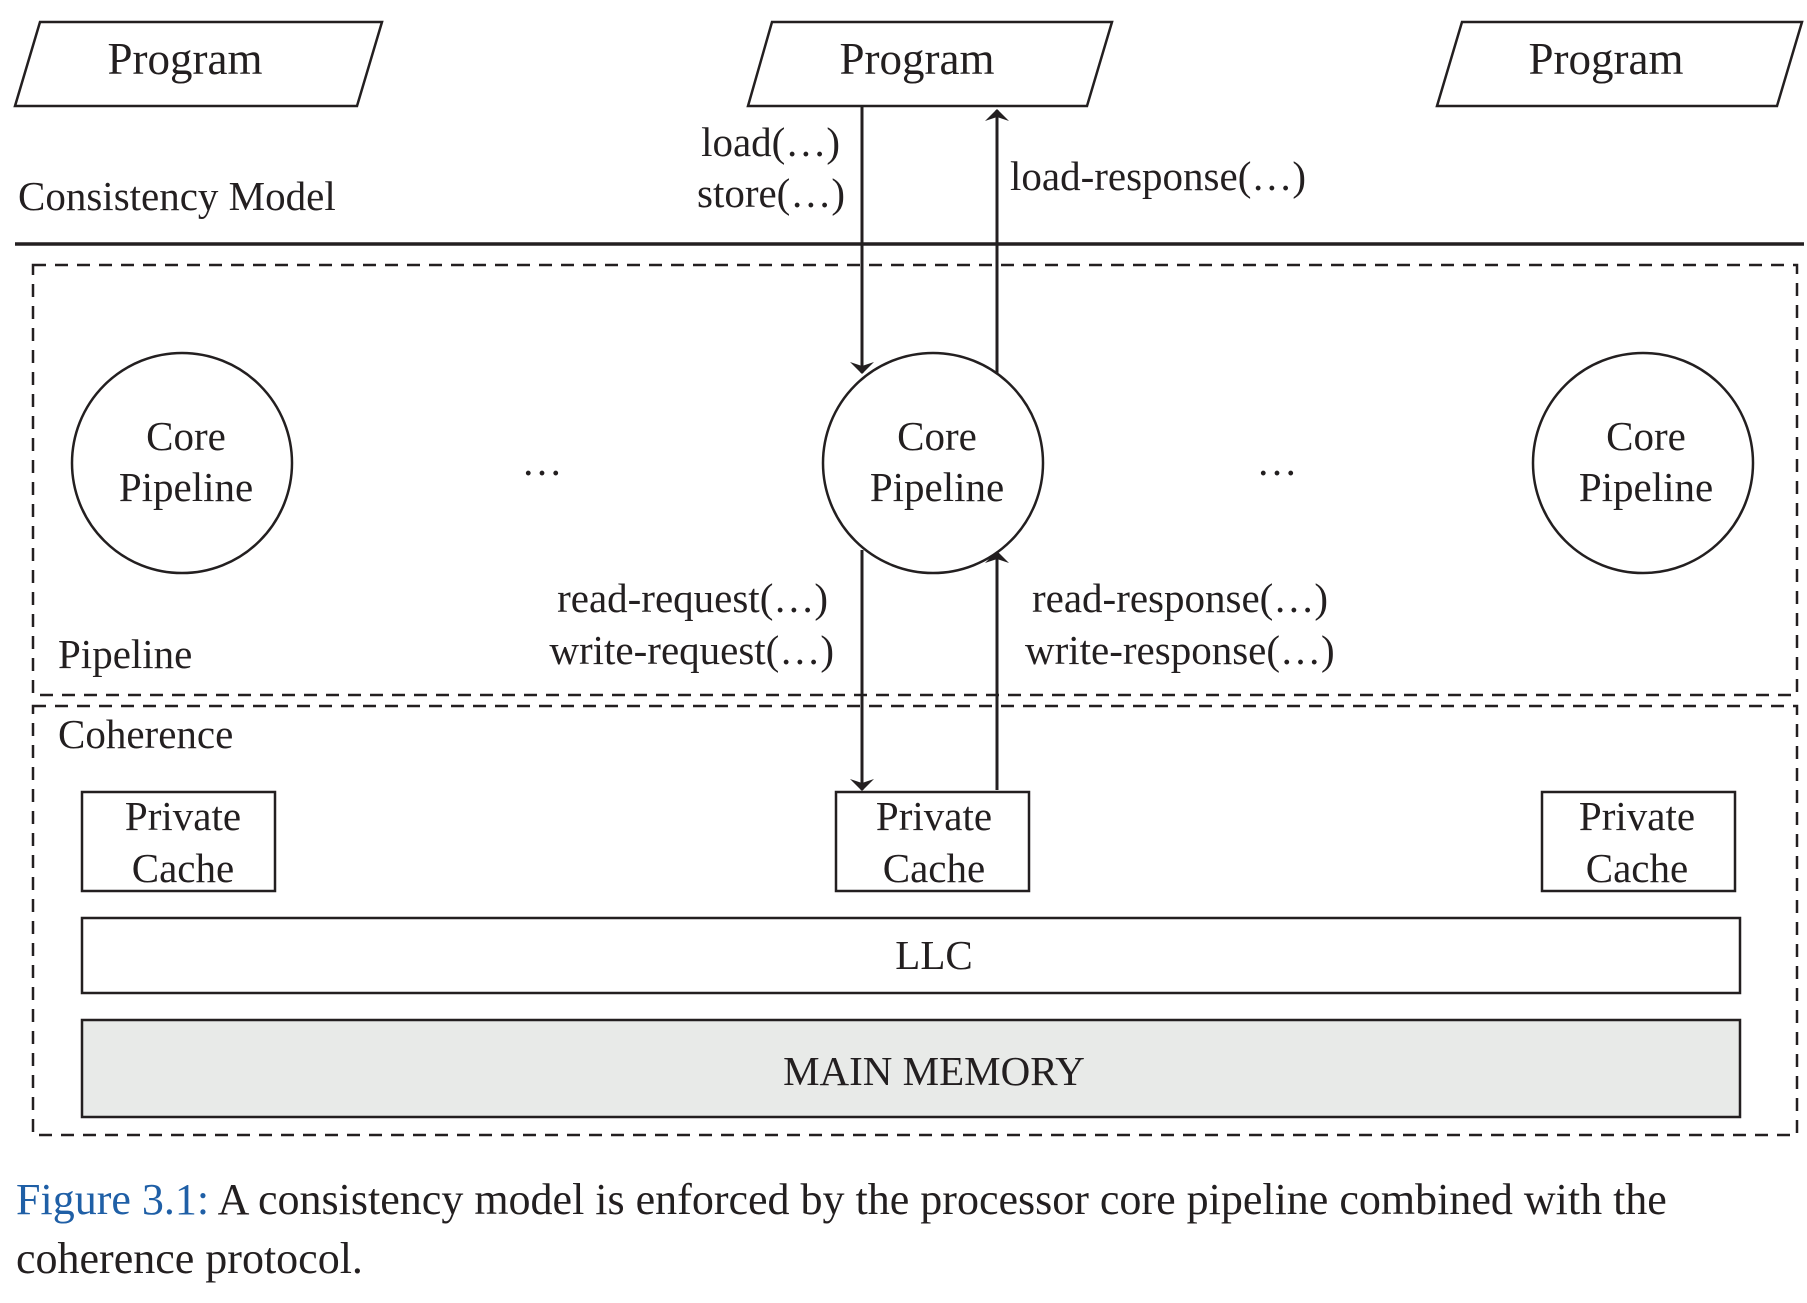 This screenshot has height=1303, width=1807. I want to click on cache-right-line1: Private, so click(1637, 816).